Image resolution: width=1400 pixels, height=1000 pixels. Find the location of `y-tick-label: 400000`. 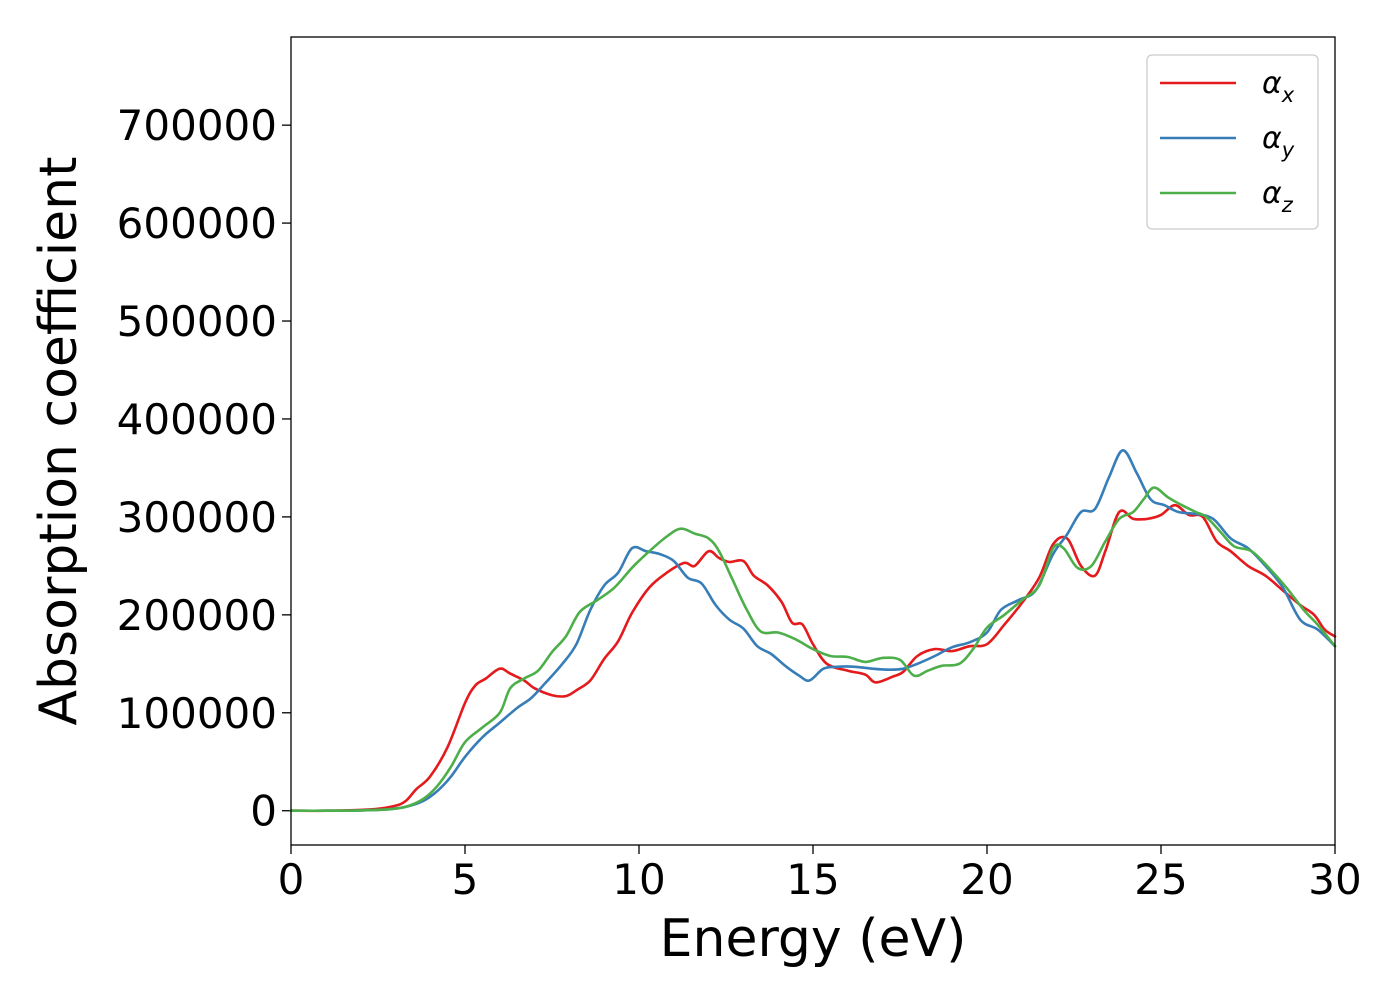

y-tick-label: 400000 is located at coordinates (197, 419).